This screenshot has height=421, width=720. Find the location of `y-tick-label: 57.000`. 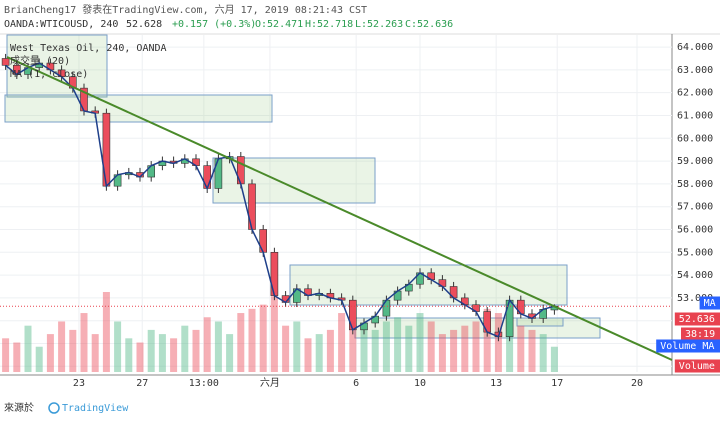

y-tick-label: 57.000 is located at coordinates (695, 207).